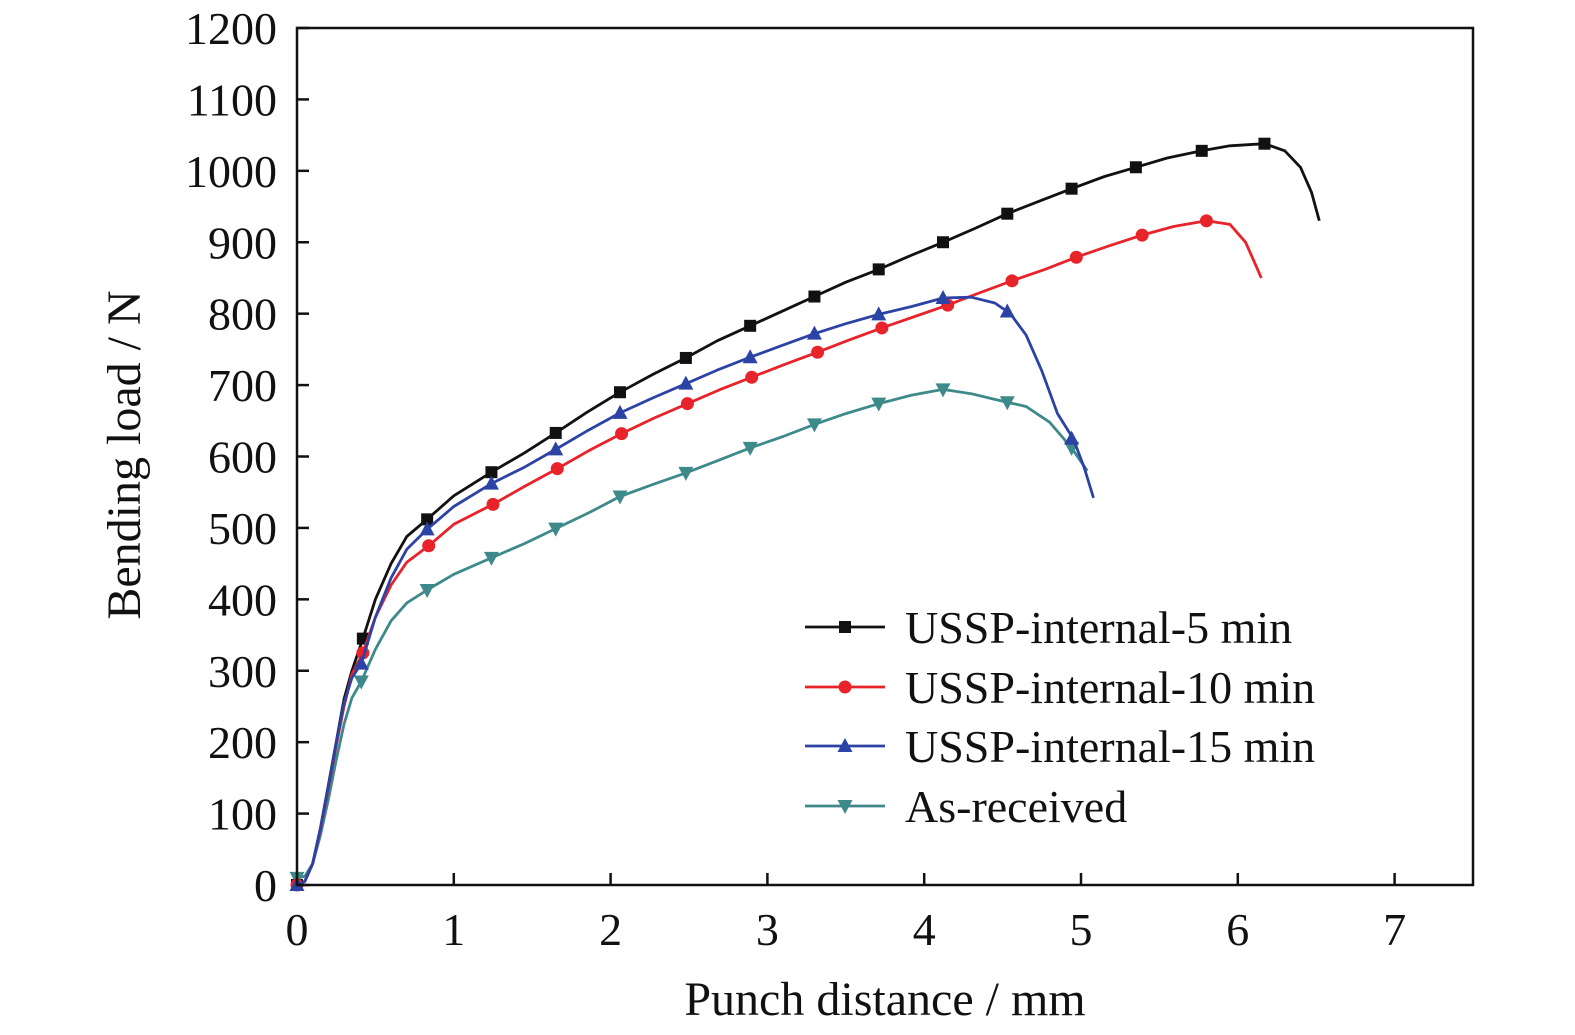 The width and height of the screenshot is (1575, 1035). I want to click on y-tick-label: 1000, so click(231, 171).